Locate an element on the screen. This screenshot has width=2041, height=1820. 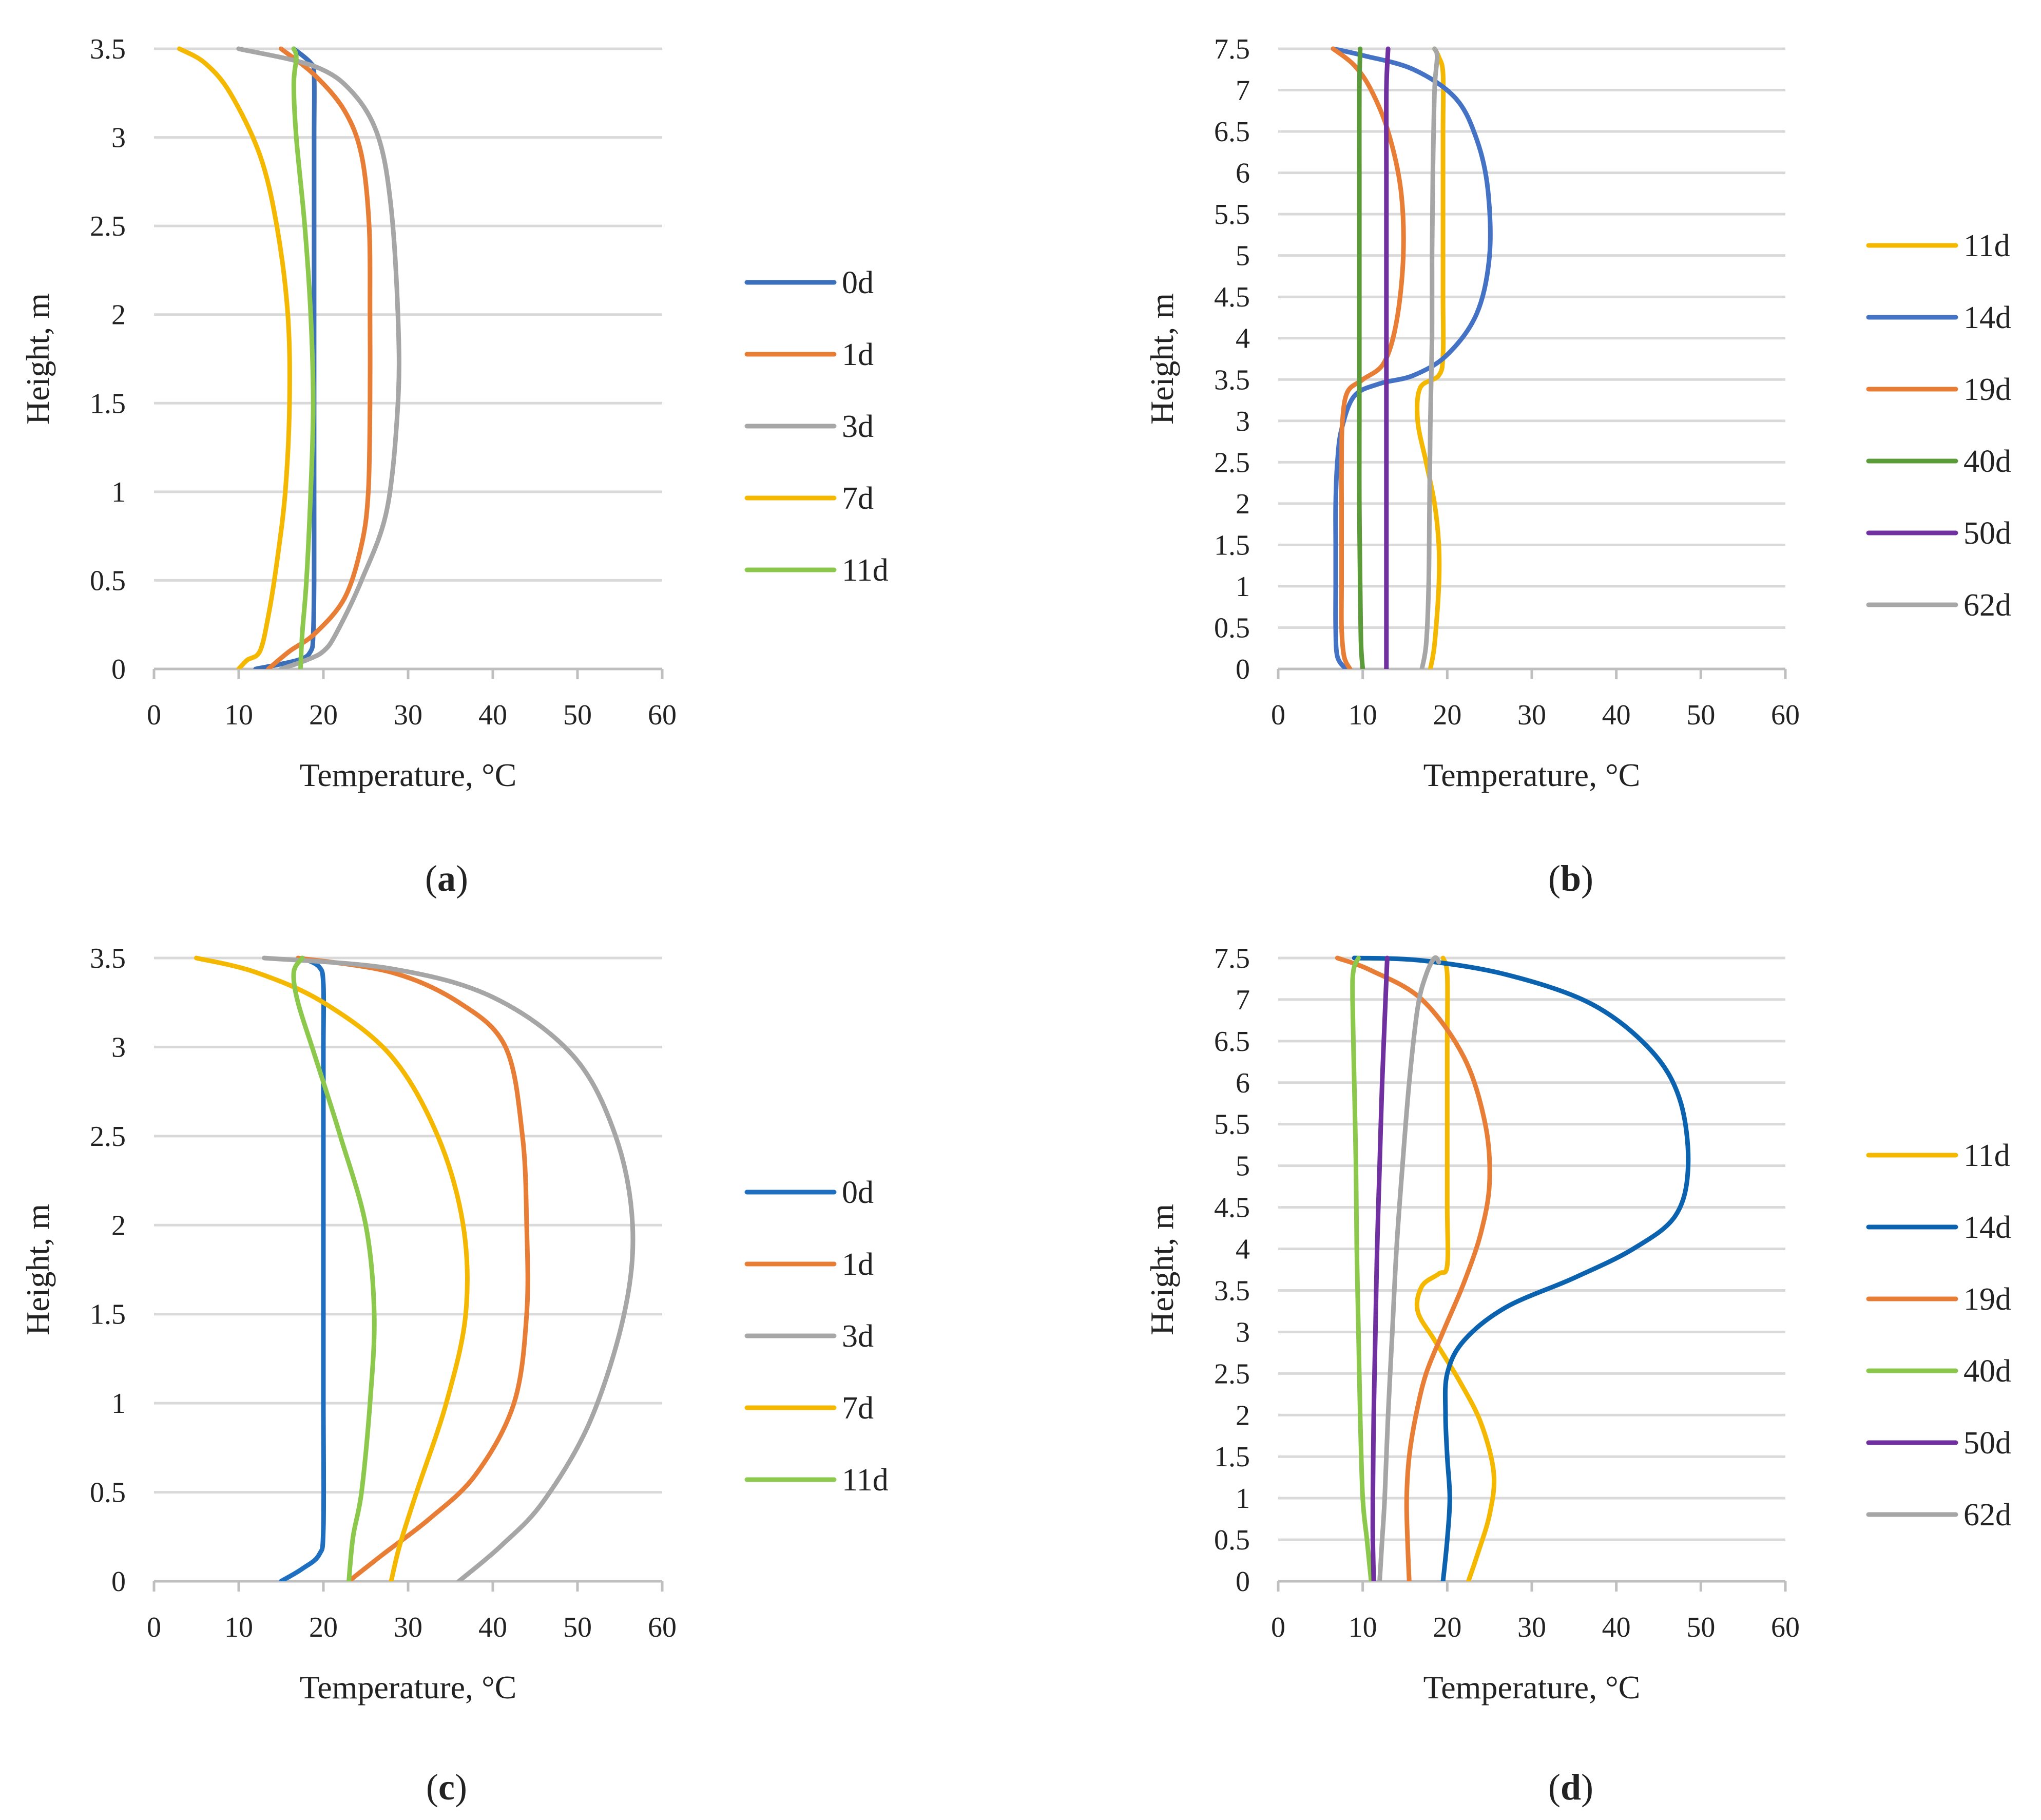
legend-label-7d: 7d is located at coordinates (858, 1408).